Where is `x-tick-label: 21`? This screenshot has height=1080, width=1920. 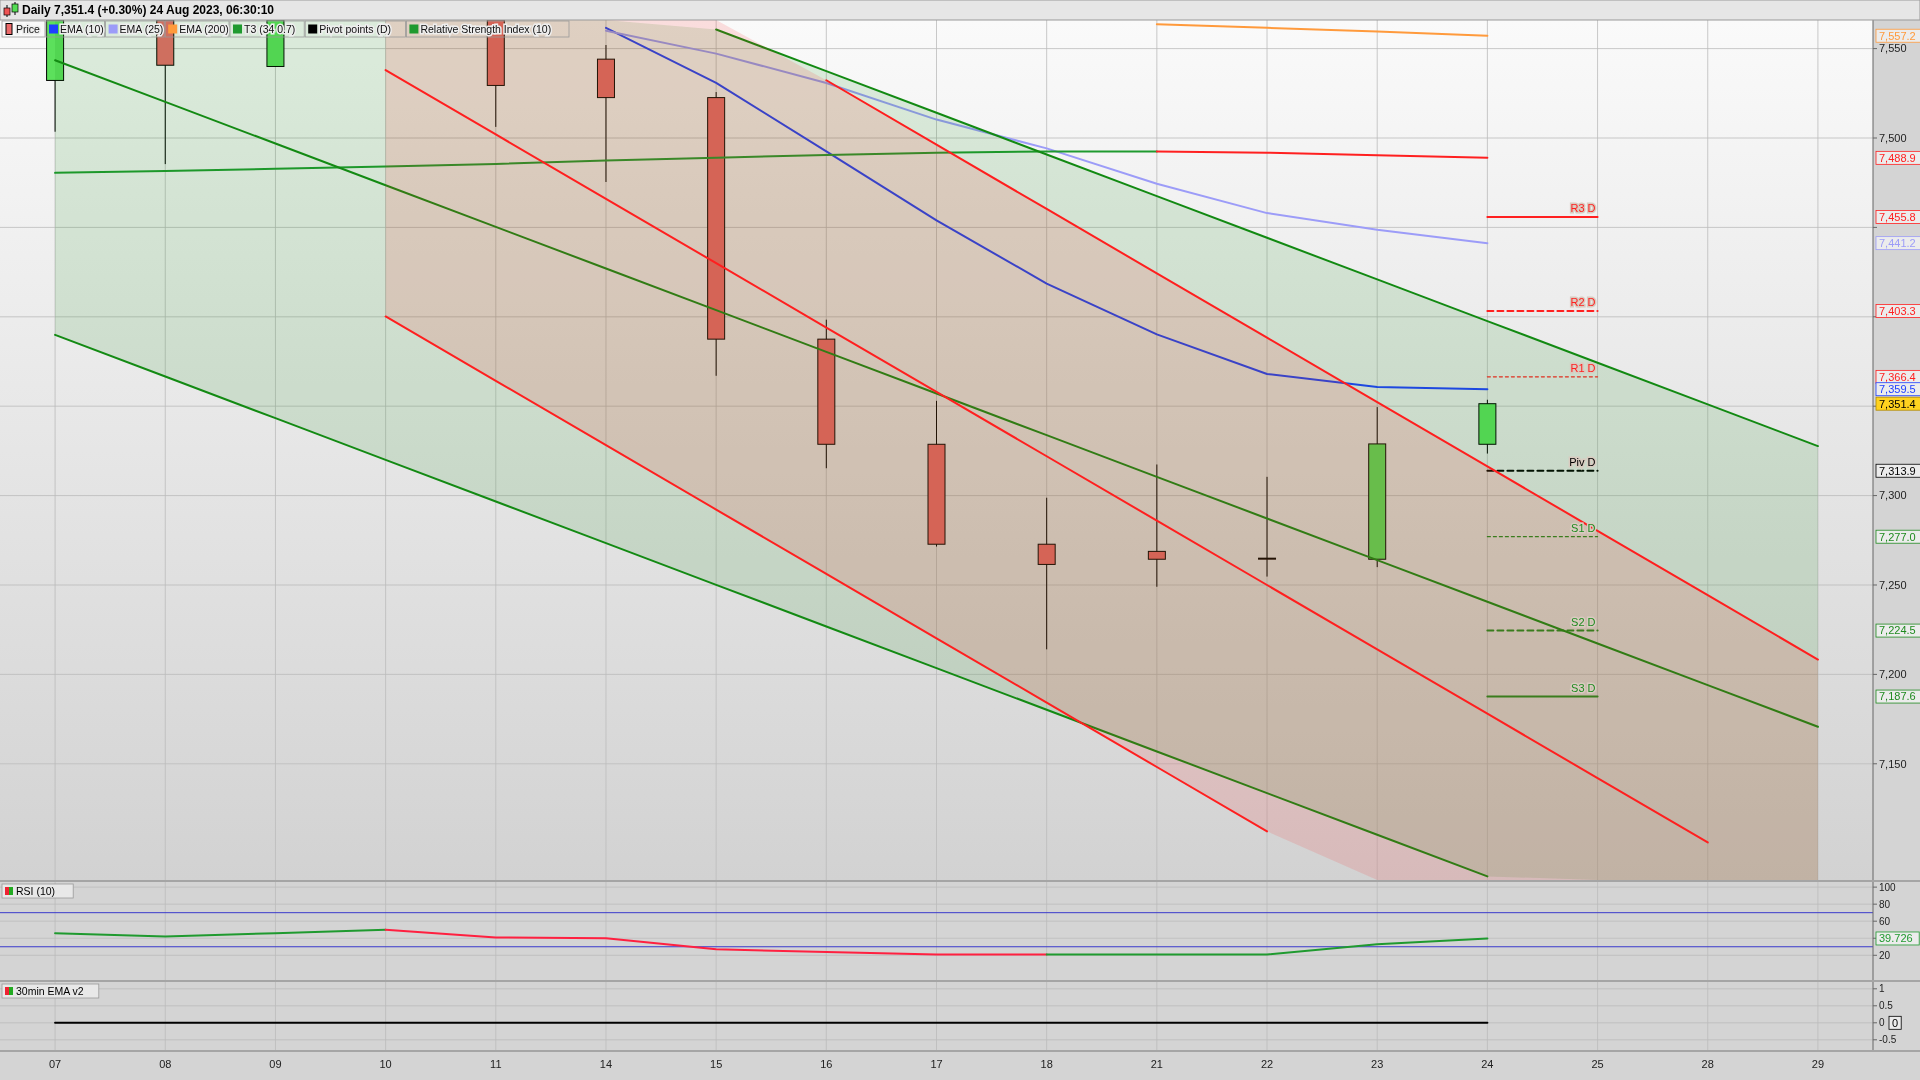 x-tick-label: 21 is located at coordinates (1156, 1064).